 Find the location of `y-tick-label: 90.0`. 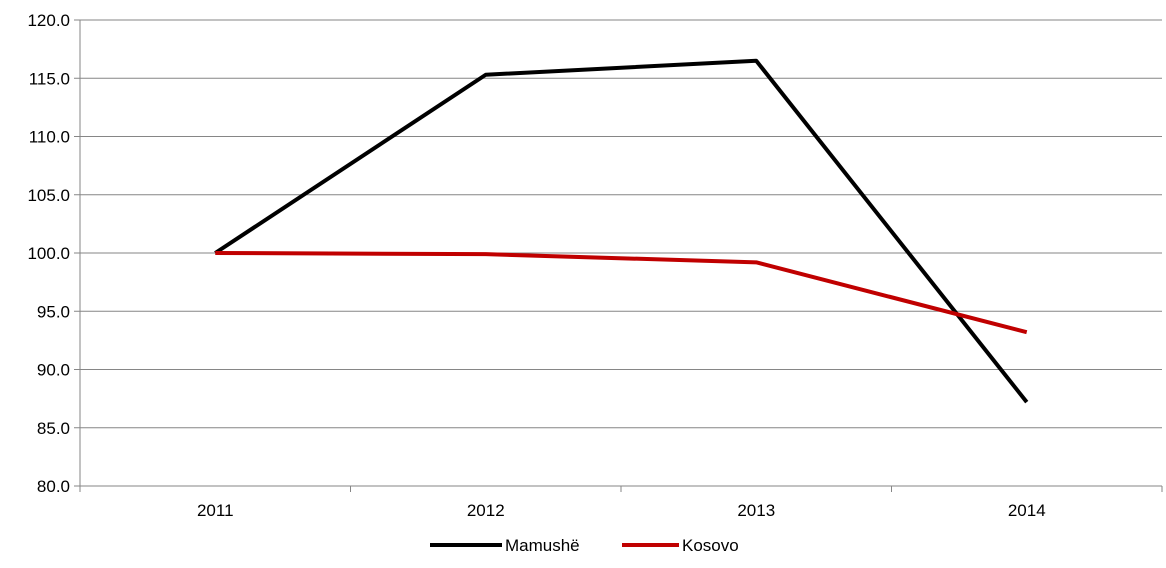

y-tick-label: 90.0 is located at coordinates (53, 370).